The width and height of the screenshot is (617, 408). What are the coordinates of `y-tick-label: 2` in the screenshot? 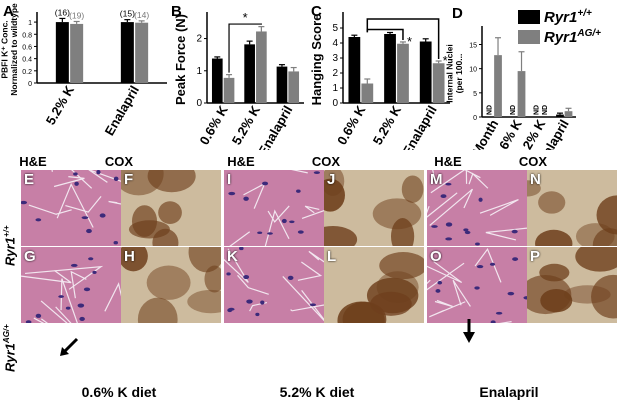 It's located at (199, 39).